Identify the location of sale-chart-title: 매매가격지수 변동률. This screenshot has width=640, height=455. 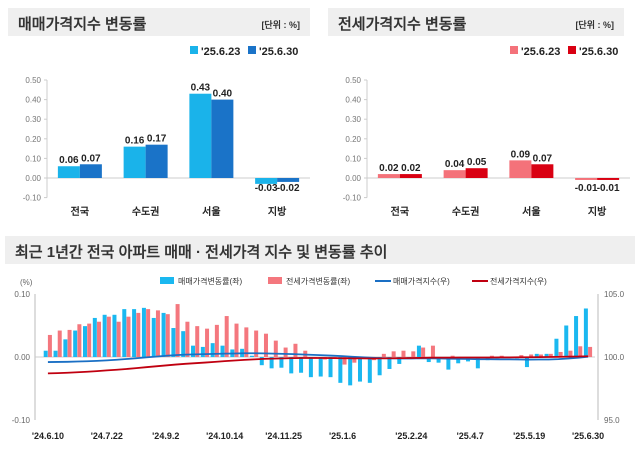
(82, 24).